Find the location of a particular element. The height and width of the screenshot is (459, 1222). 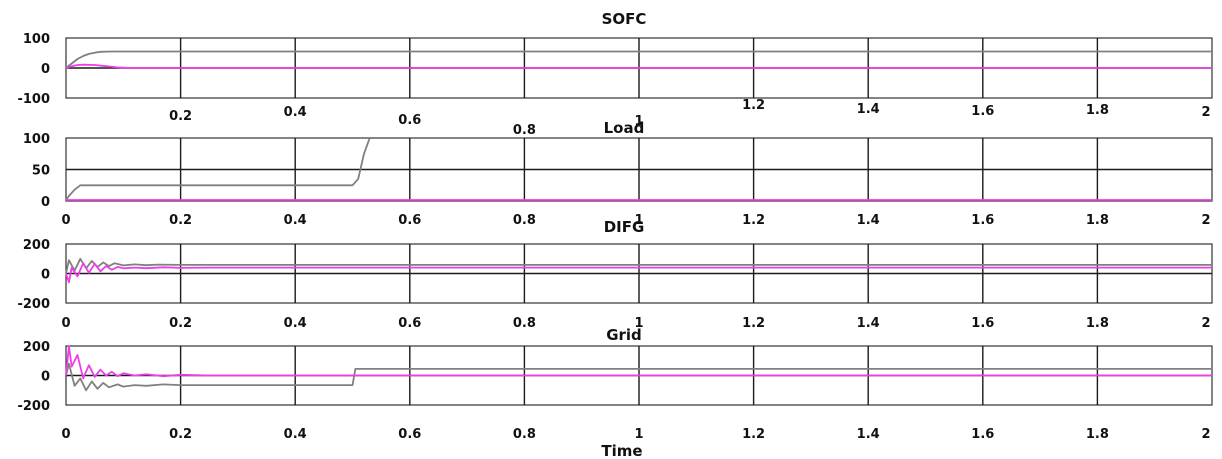

subplot-title: SOFC is located at coordinates (624, 19).